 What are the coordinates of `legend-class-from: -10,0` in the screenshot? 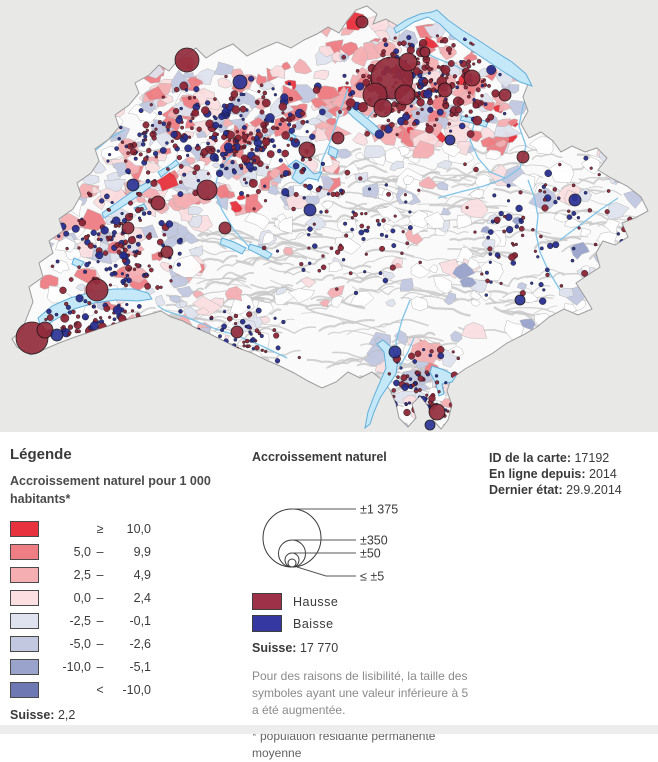 It's located at (77, 666).